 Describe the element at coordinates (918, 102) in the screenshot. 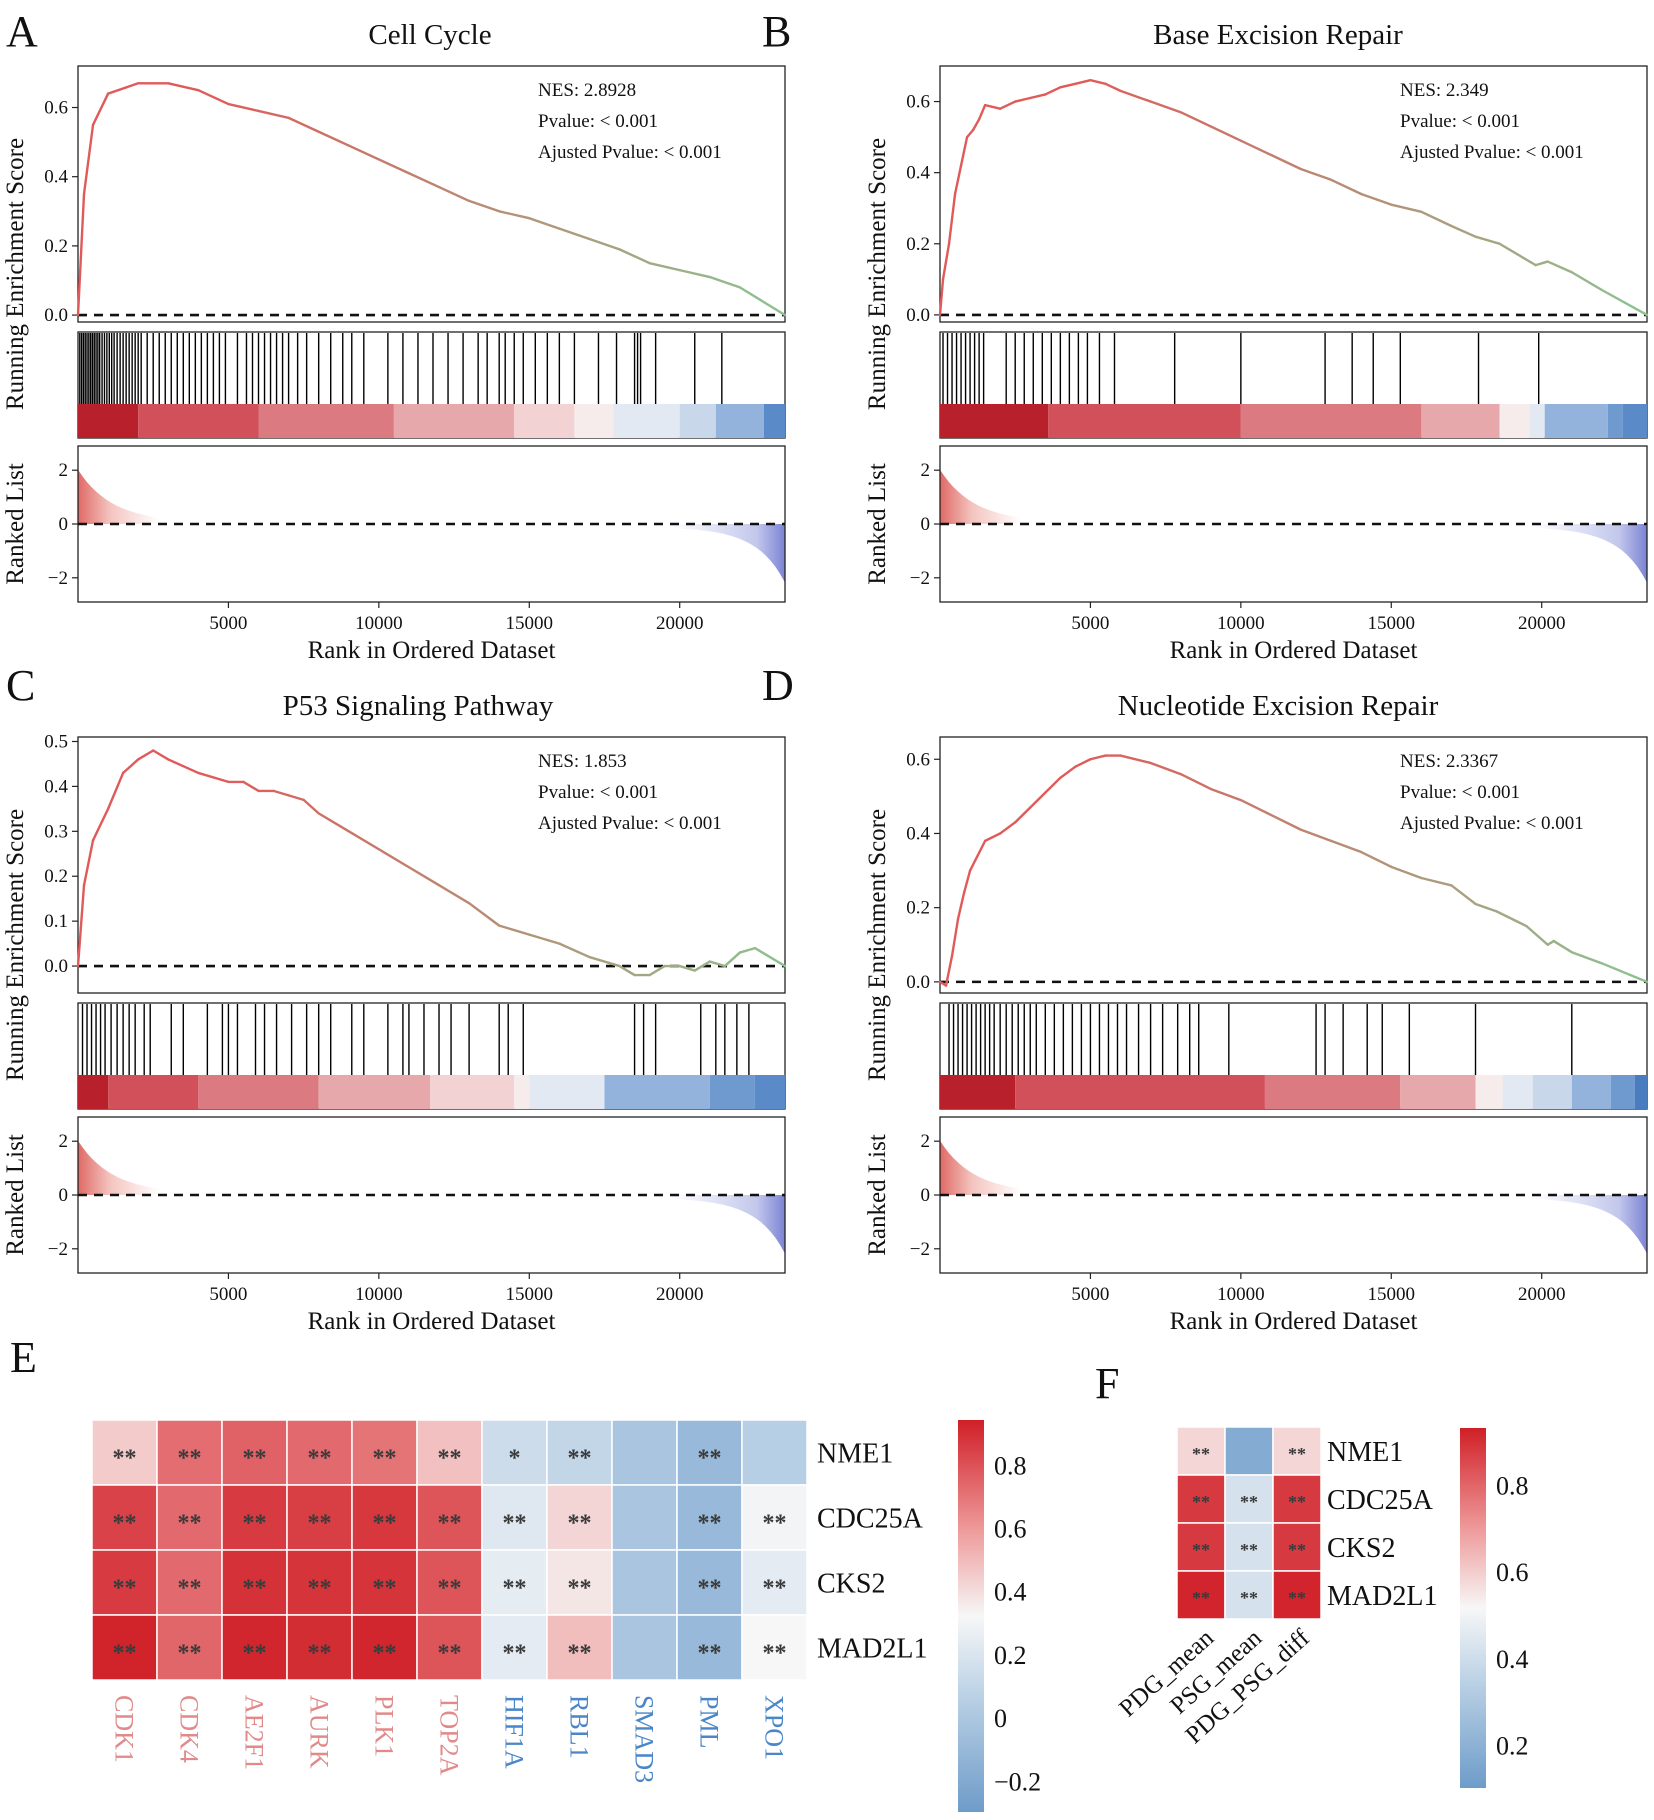

I see `gsea-b-es-ytick-label: 0.6` at that location.